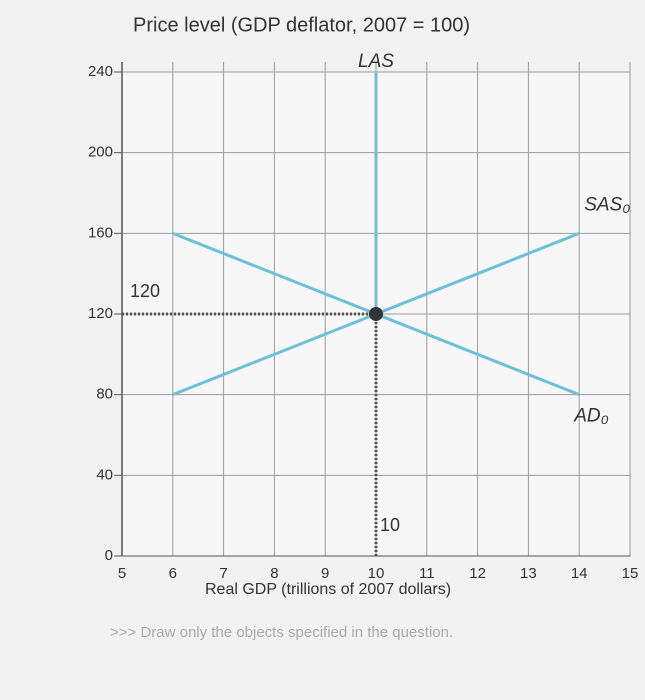 The width and height of the screenshot is (645, 700). I want to click on x-tick-label: 8, so click(274, 573).